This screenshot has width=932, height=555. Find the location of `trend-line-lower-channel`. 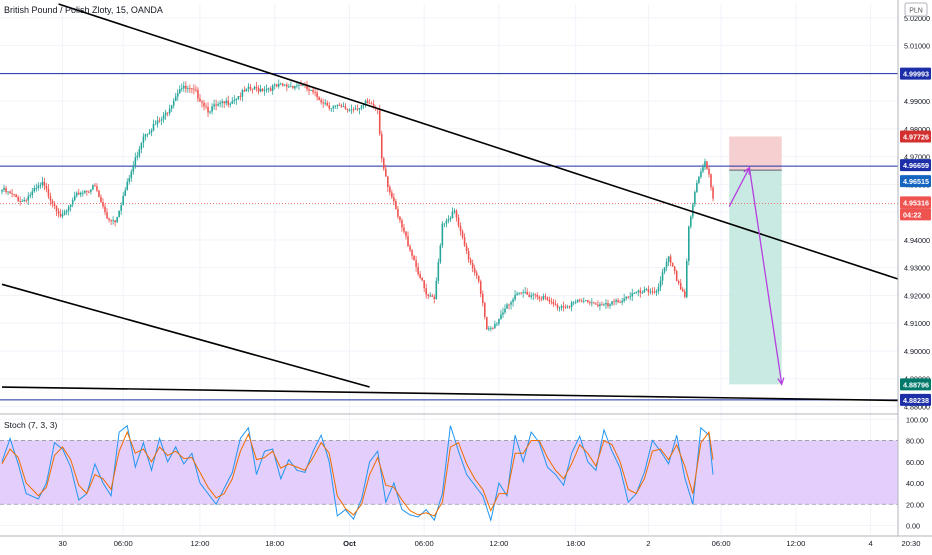

trend-line-lower-channel is located at coordinates (185, 335).